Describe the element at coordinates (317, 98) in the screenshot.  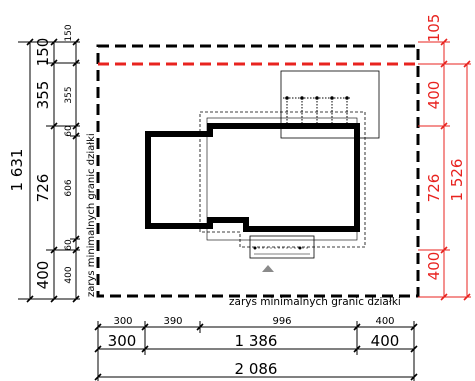
I see `pergola-posts` at that location.